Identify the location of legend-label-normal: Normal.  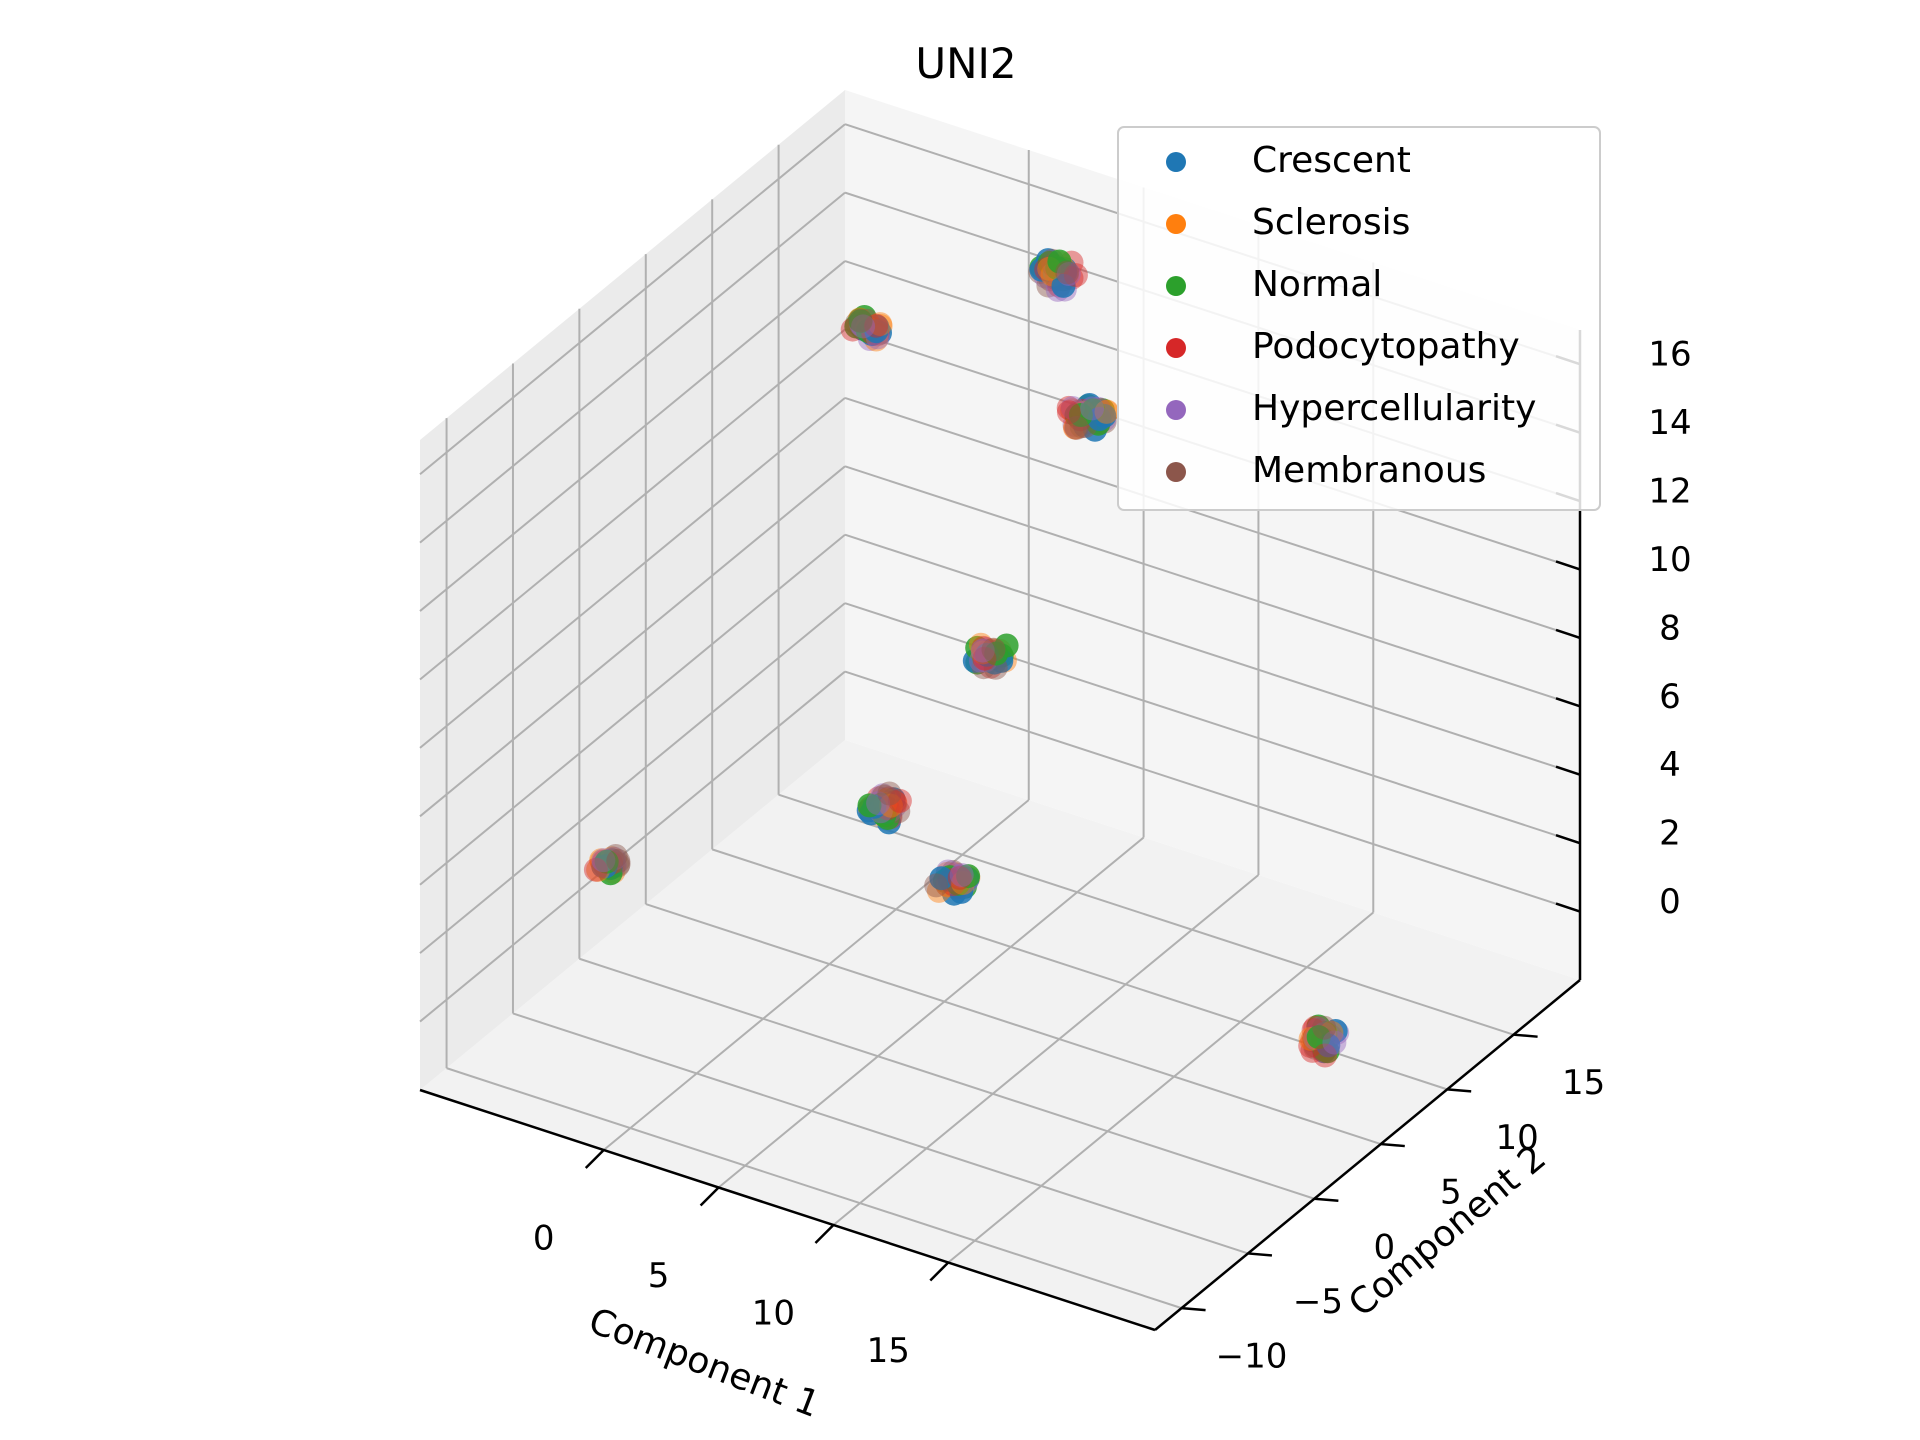
(1317, 284).